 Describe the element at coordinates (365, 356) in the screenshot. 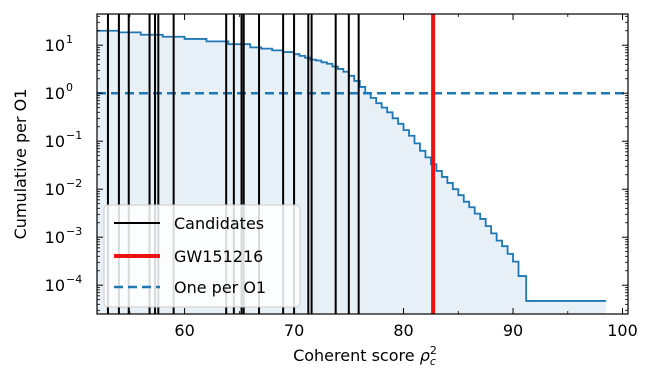

I see `x-axis-label: Coherent score ρc2` at that location.